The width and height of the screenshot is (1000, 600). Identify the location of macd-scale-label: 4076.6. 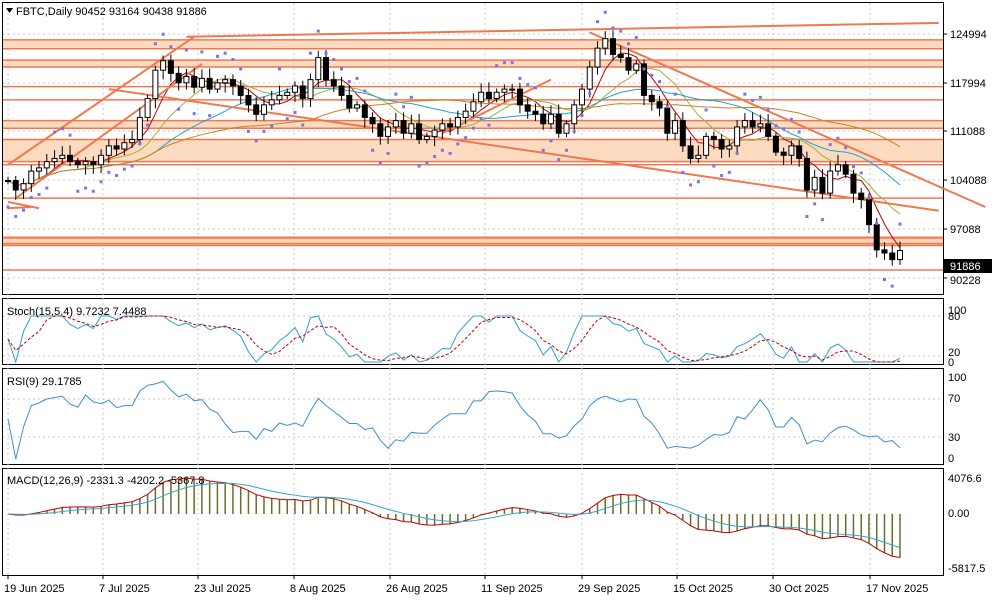
(965, 479).